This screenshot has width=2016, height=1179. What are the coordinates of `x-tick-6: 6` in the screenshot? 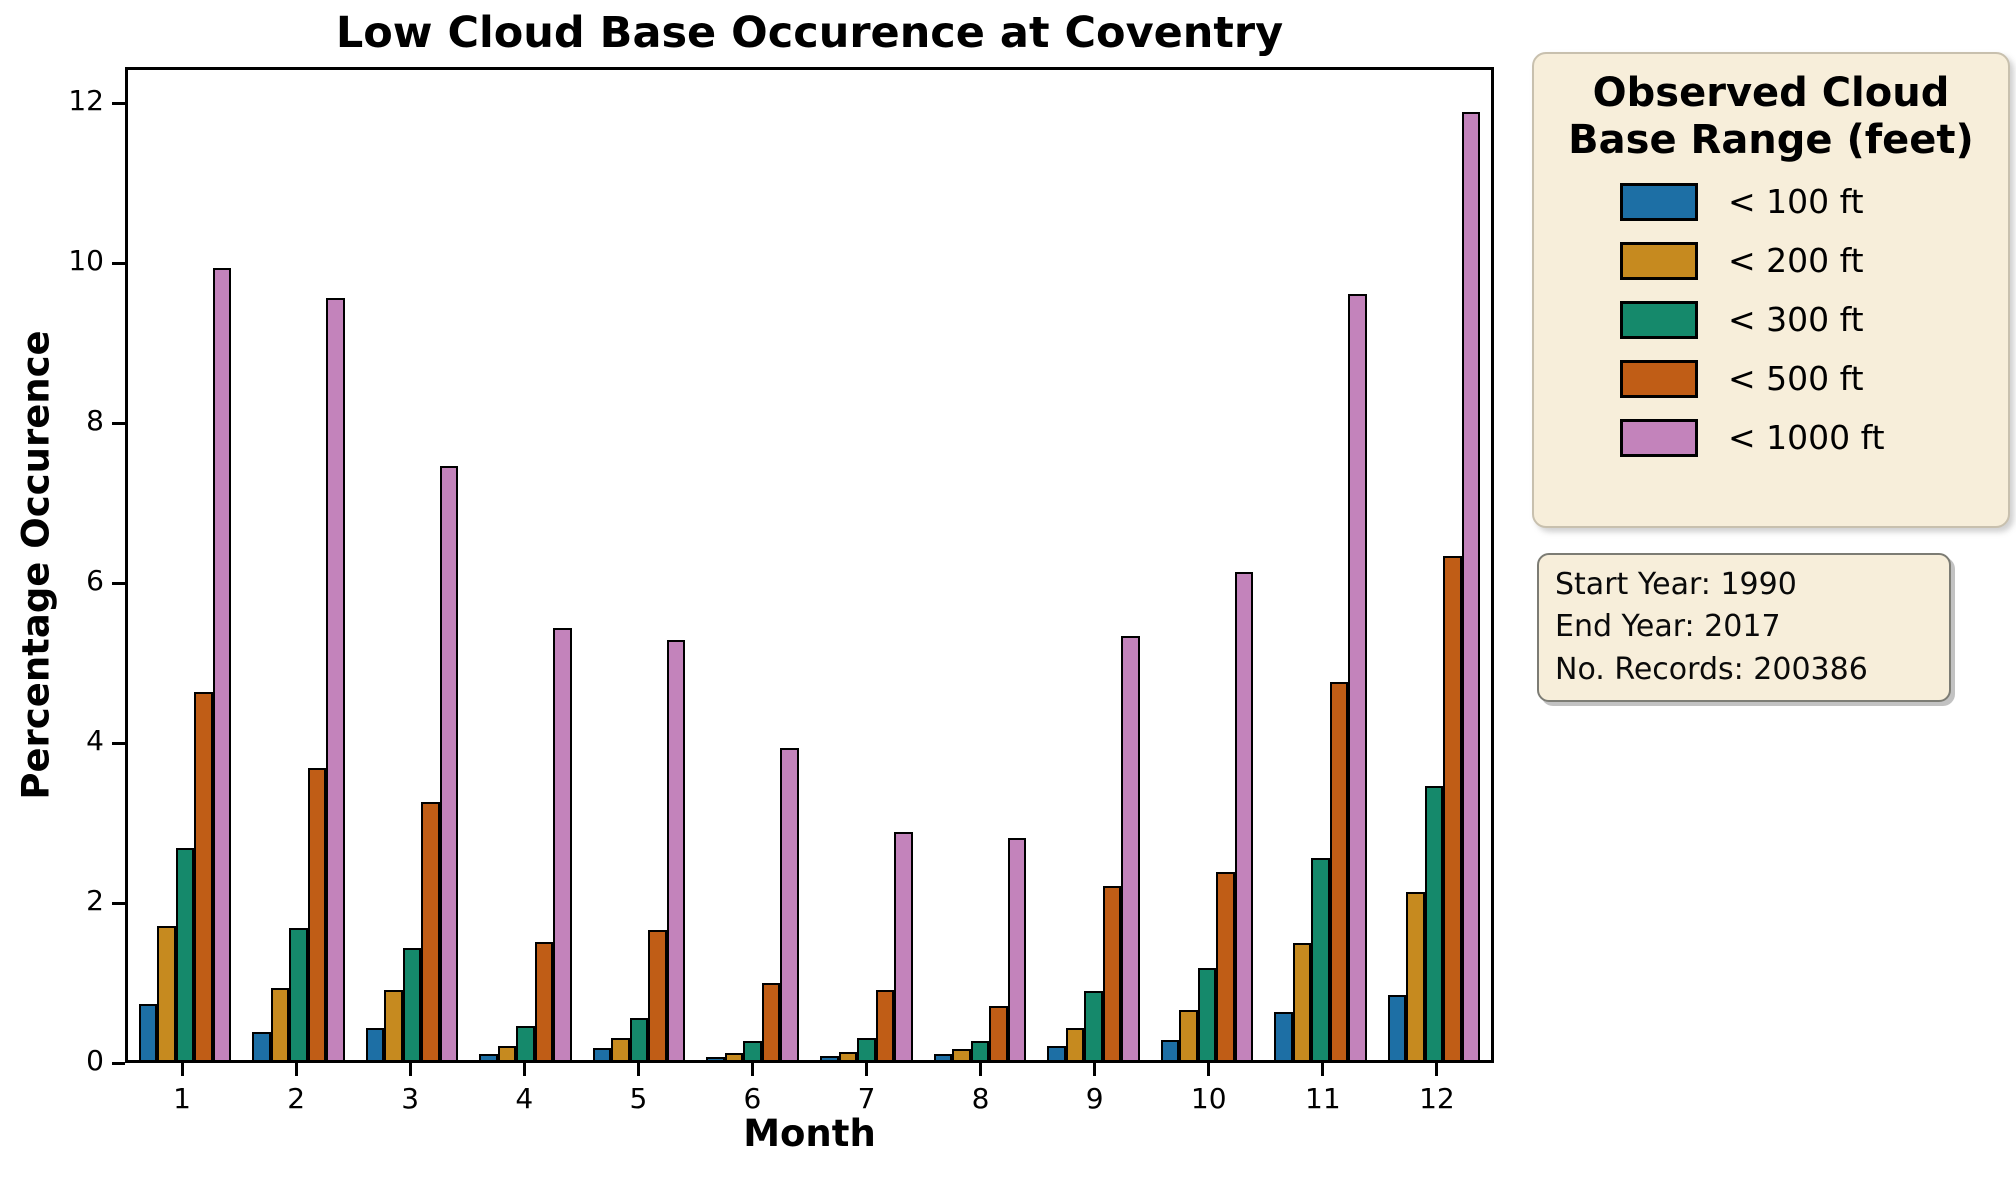 It's located at (752, 1089).